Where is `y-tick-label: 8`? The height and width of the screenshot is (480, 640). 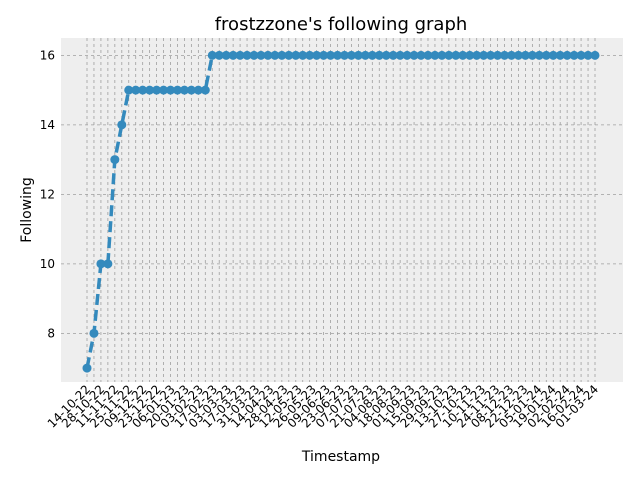 y-tick-label: 8 is located at coordinates (51, 333).